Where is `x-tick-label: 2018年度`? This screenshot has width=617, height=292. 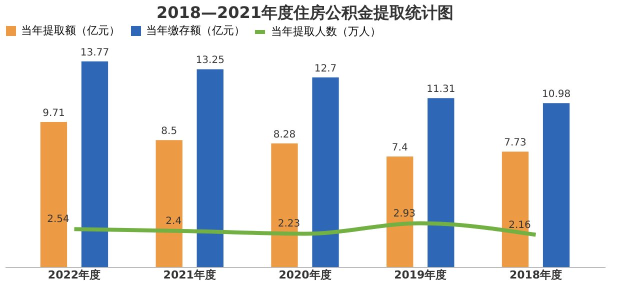 x-tick-label: 2018年度 is located at coordinates (535, 275).